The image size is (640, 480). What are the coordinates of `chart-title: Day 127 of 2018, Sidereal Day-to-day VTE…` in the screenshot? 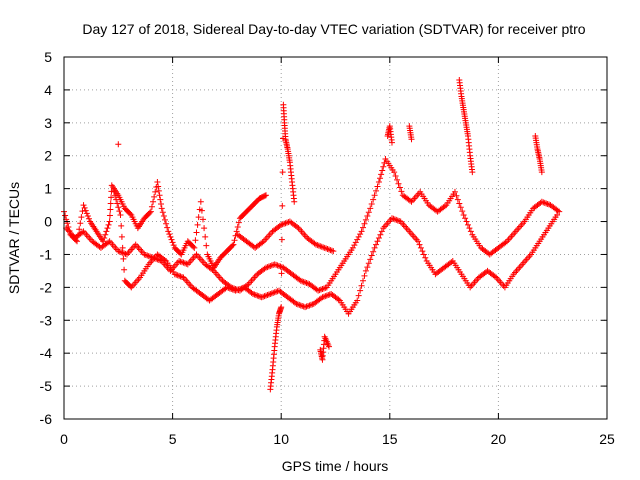 It's located at (333, 29).